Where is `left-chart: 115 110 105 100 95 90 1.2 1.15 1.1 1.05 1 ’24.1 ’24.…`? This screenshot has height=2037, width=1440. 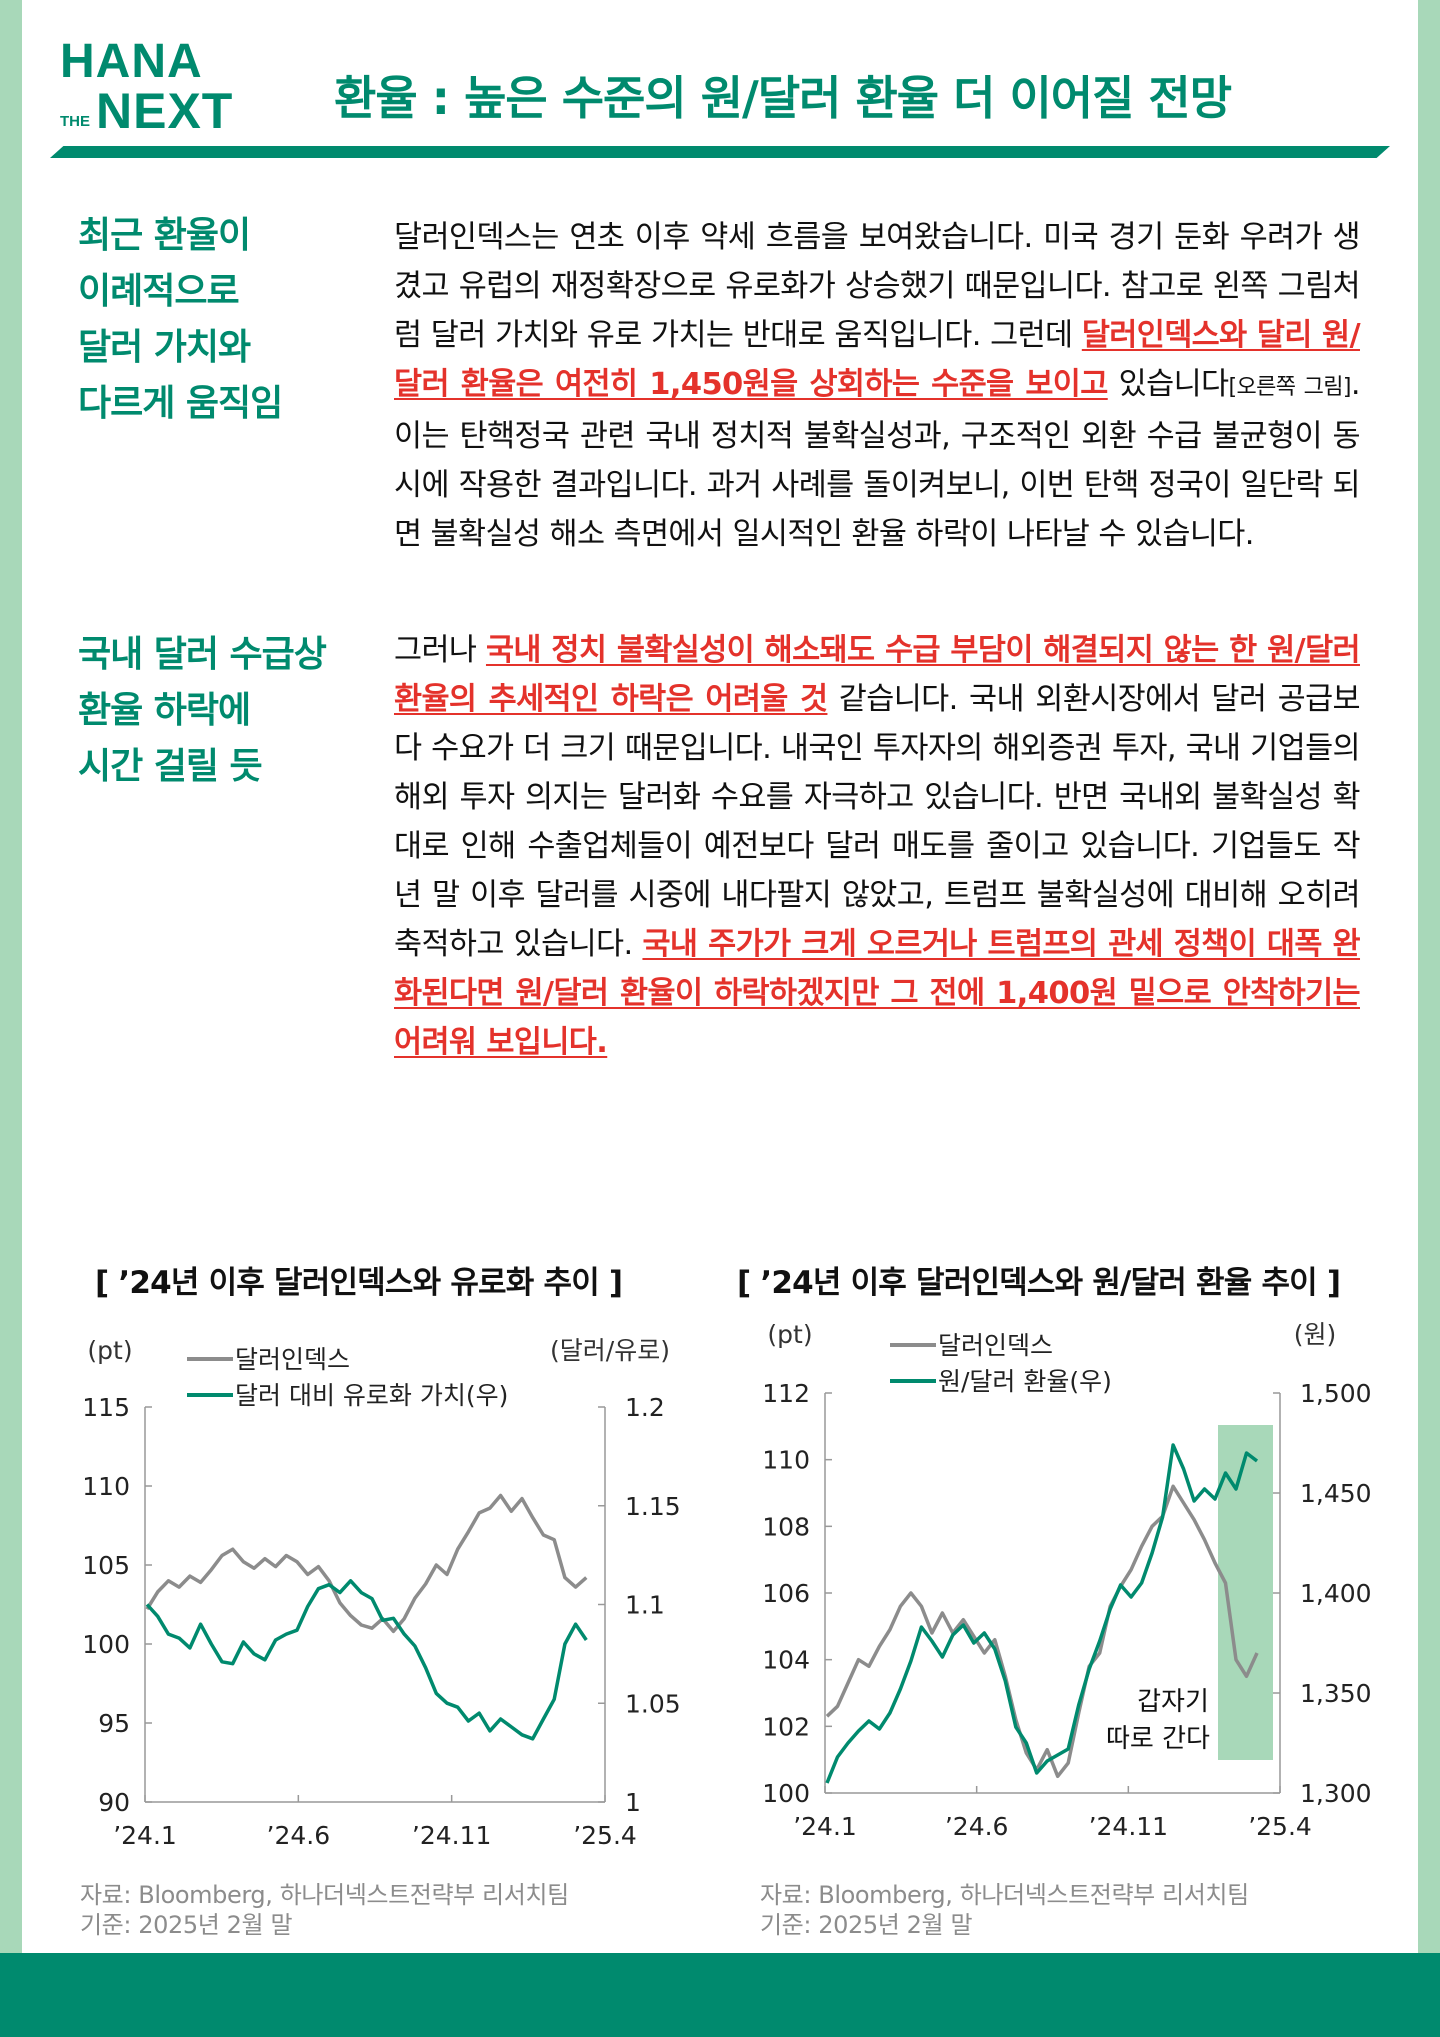
left-chart: 115 110 105 100 95 90 1.2 1.15 1.1 1.05 1 ’24.1 ’24.… is located at coordinates (381, 1593).